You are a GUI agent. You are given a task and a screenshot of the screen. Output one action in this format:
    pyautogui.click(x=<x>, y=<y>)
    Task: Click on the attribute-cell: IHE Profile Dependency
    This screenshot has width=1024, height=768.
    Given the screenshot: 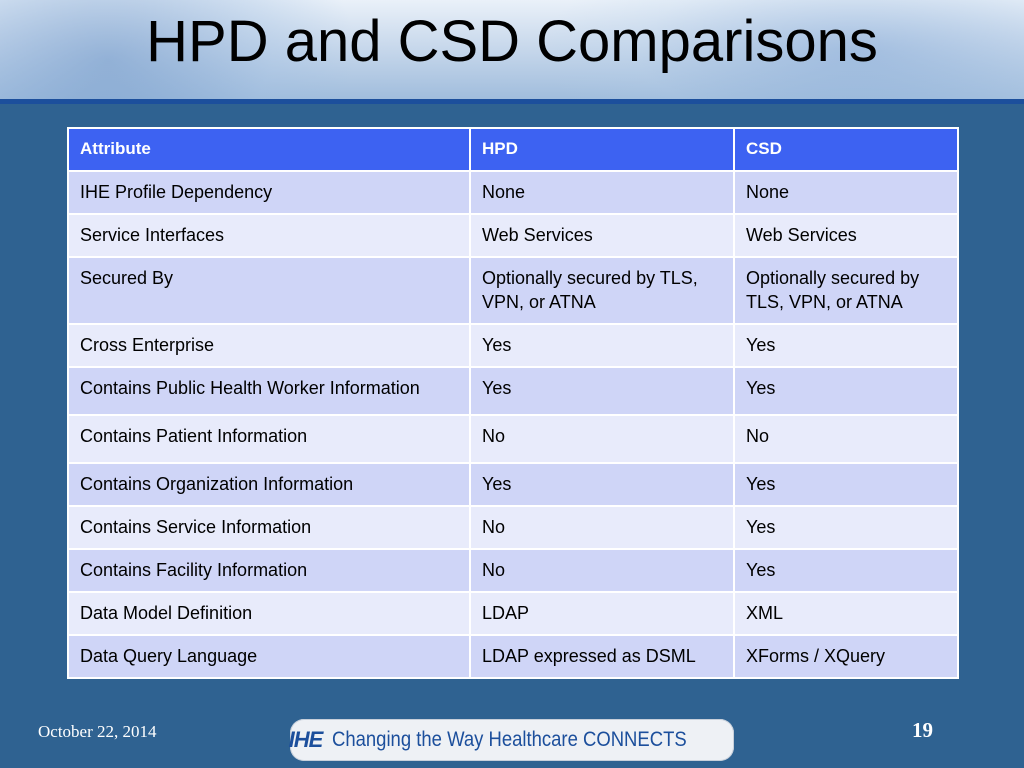 What is the action you would take?
    pyautogui.click(x=269, y=192)
    